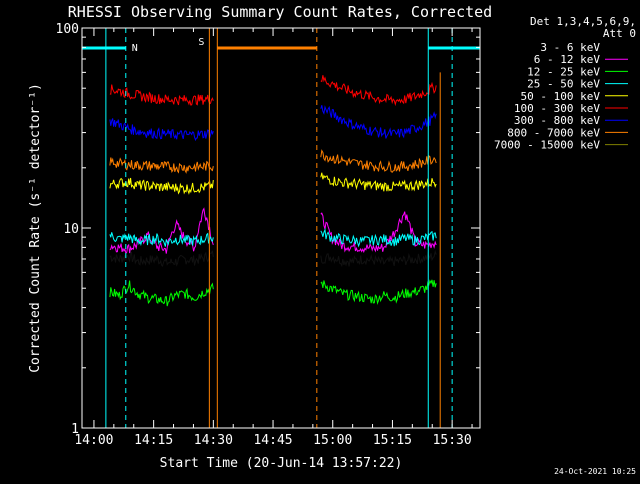  What do you see at coordinates (553, 132) in the screenshot?
I see `legend-label-7: 800 - 7000 keV` at bounding box center [553, 132].